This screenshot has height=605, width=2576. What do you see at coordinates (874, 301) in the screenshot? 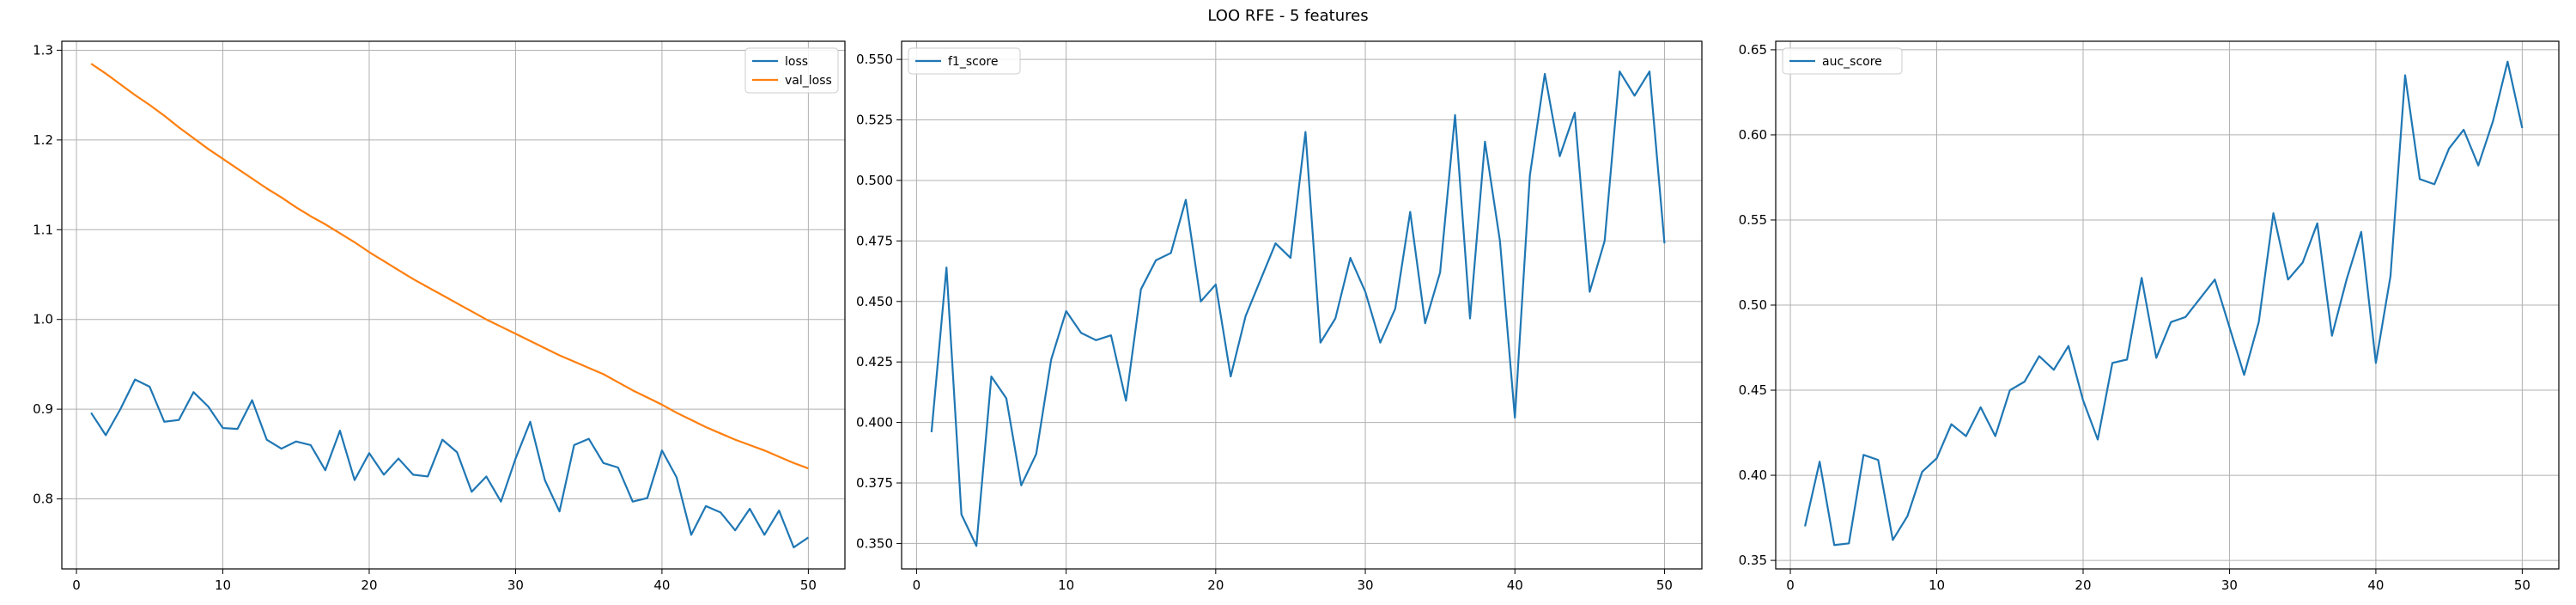
I see `y-tick-label: 0.450` at bounding box center [874, 301].